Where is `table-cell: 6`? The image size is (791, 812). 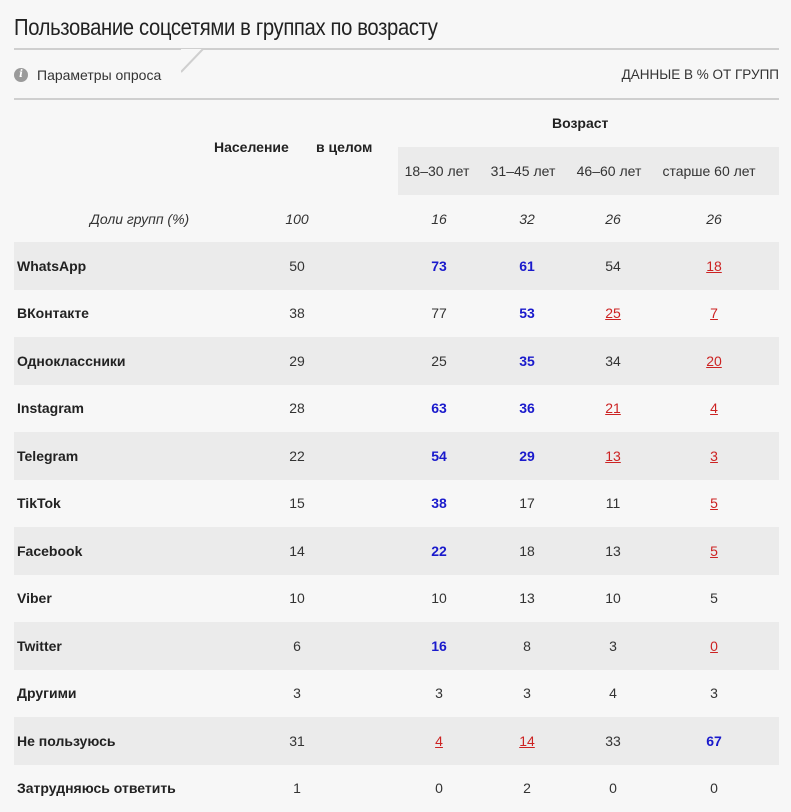 table-cell: 6 is located at coordinates (297, 645).